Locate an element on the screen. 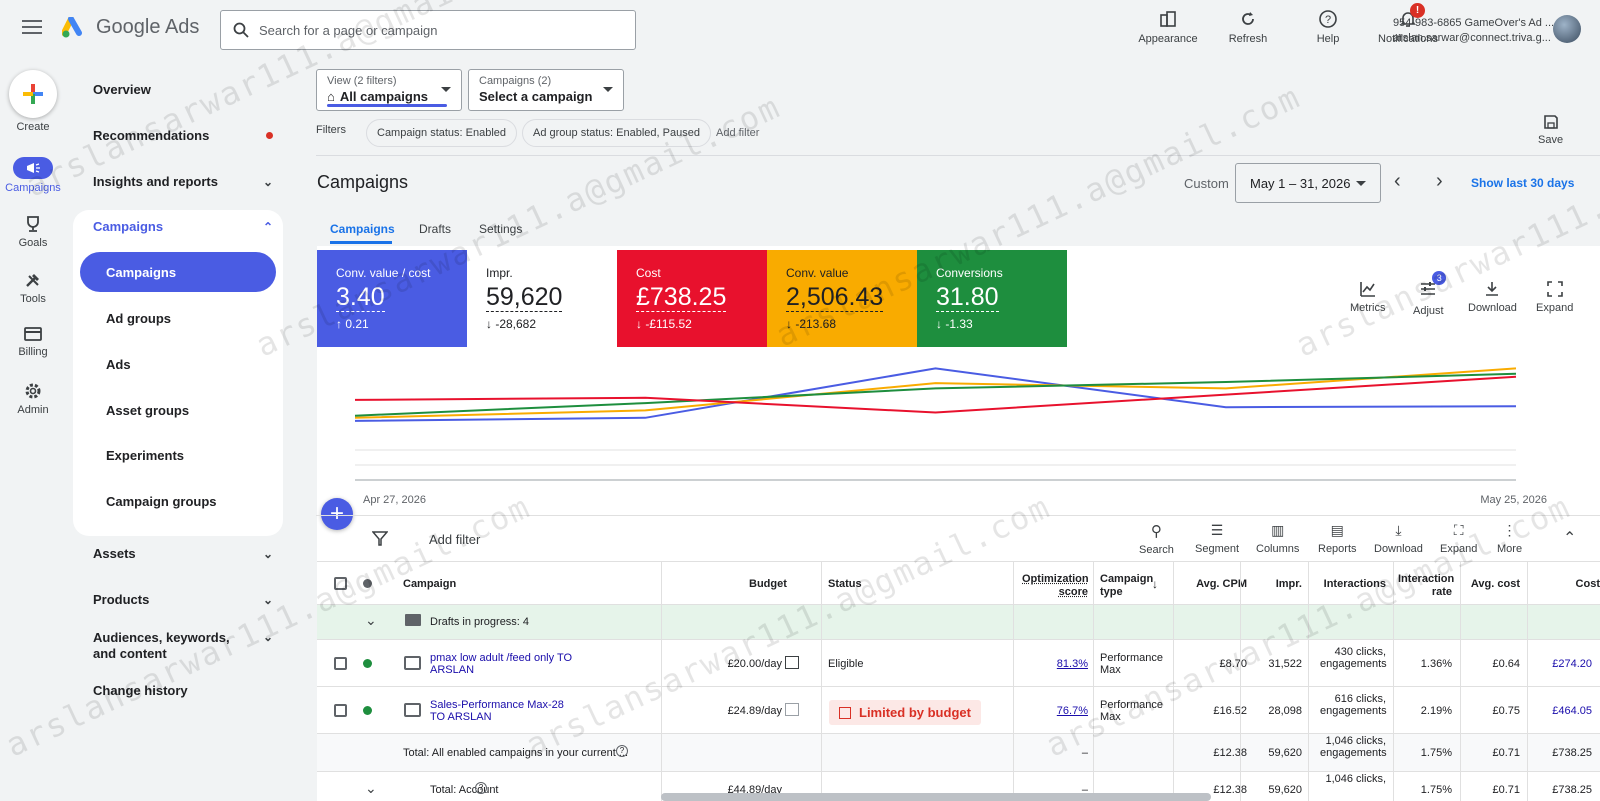 The height and width of the screenshot is (801, 1600). cost-link: £464.05 is located at coordinates (1566, 711).